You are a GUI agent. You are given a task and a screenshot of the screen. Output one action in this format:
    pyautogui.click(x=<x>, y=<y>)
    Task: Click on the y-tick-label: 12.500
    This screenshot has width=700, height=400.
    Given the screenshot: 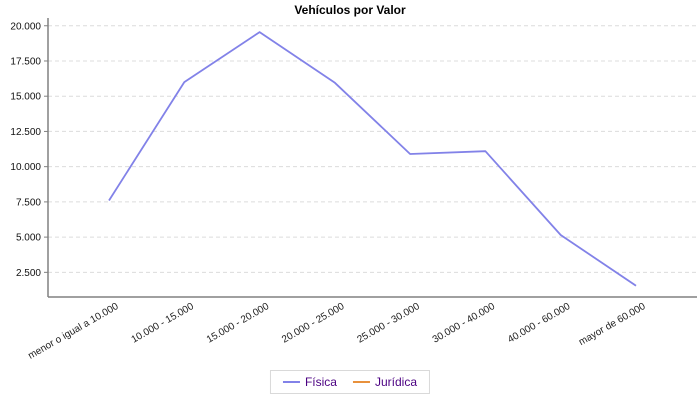 What is the action you would take?
    pyautogui.click(x=25, y=132)
    